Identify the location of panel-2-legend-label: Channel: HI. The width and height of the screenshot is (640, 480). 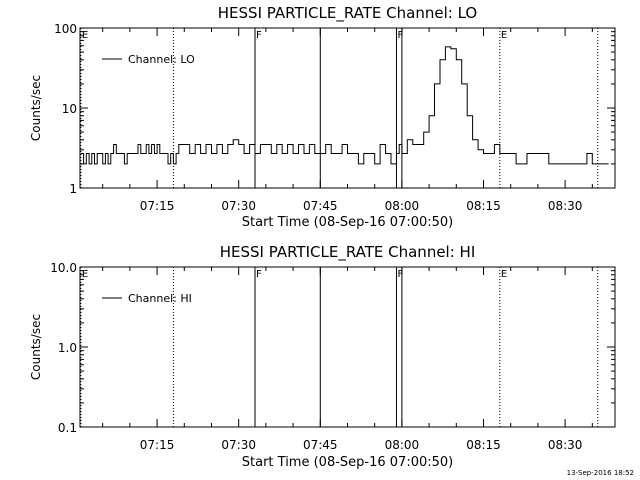
(160, 298).